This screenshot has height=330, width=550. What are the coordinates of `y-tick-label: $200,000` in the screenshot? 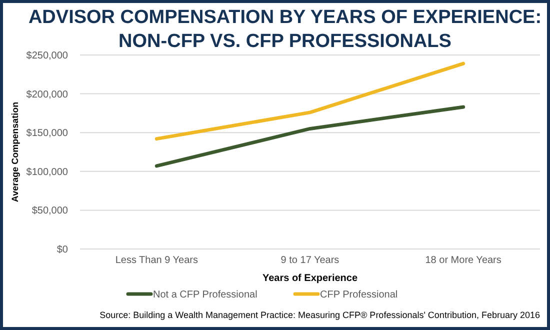 It's located at (47, 94).